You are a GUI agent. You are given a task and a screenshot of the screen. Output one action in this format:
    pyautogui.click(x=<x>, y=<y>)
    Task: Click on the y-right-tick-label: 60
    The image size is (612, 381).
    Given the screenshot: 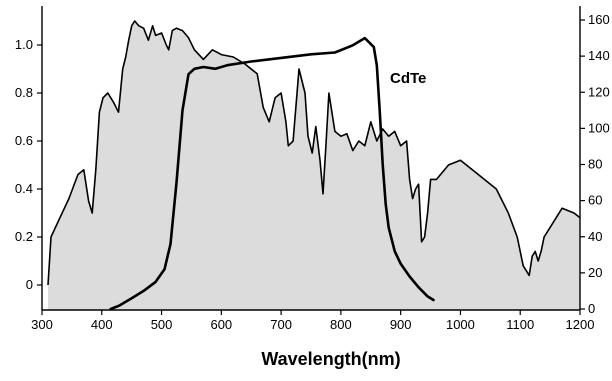 What is the action you would take?
    pyautogui.click(x=595, y=200)
    